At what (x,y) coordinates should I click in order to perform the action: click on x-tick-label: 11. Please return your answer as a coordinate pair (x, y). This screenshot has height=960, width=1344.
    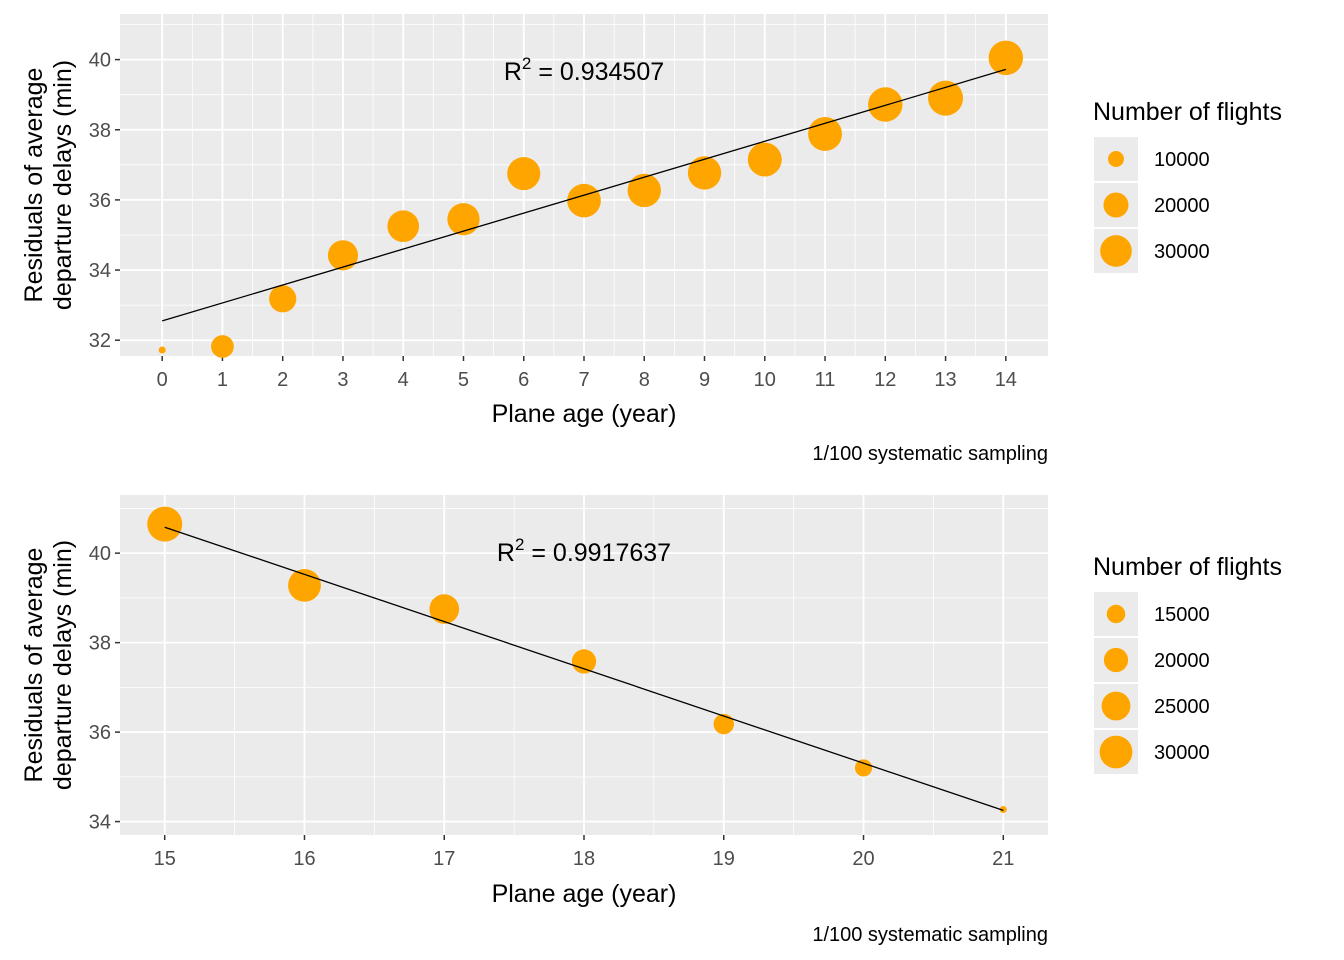
    Looking at the image, I should click on (825, 380).